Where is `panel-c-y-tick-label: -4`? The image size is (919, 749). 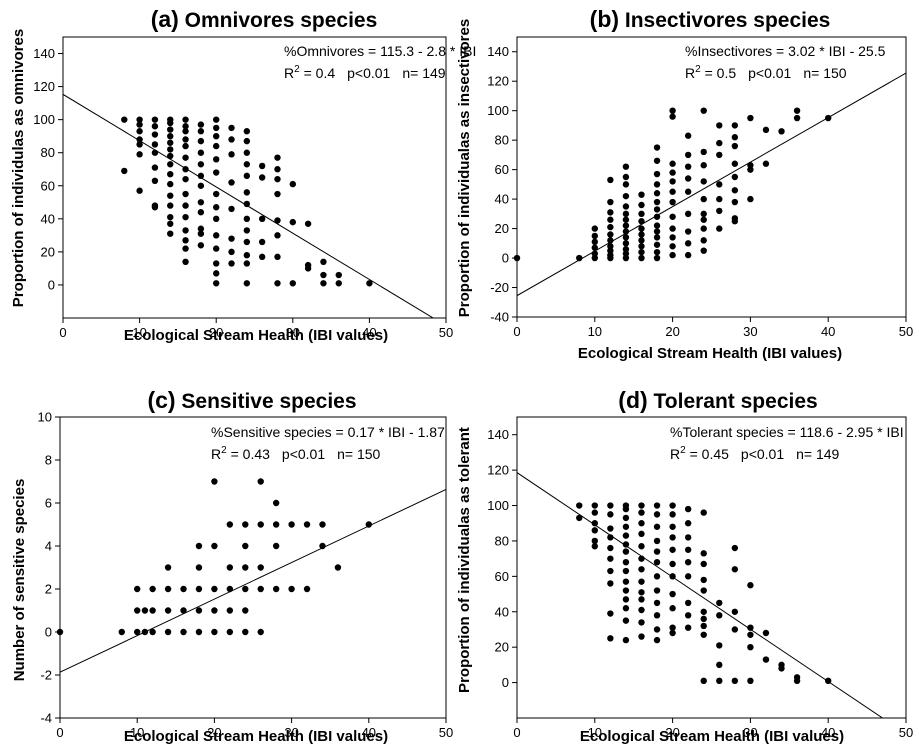 panel-c-y-tick-label: -4 is located at coordinates (46, 718).